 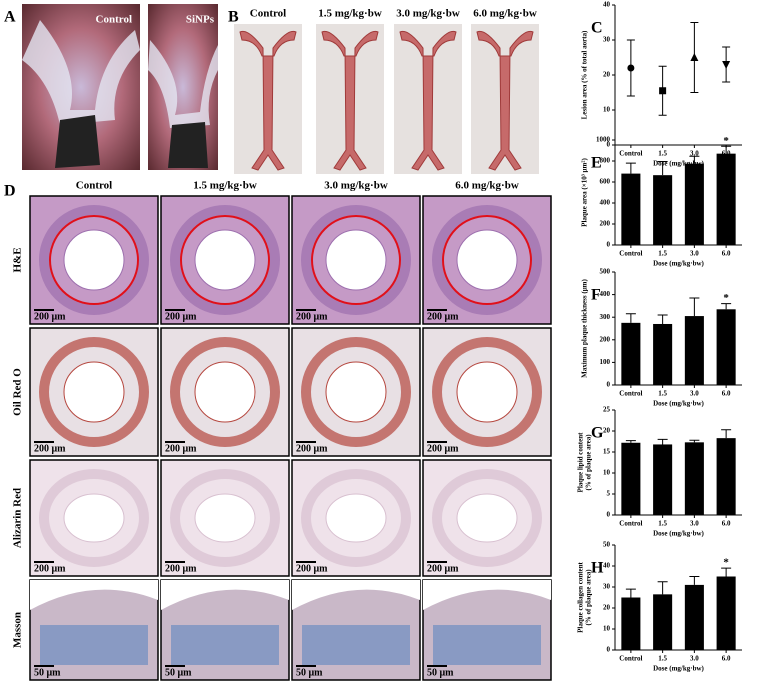 What do you see at coordinates (581, 462) in the screenshot?
I see `y-axis-label: Plaque lipid content` at bounding box center [581, 462].